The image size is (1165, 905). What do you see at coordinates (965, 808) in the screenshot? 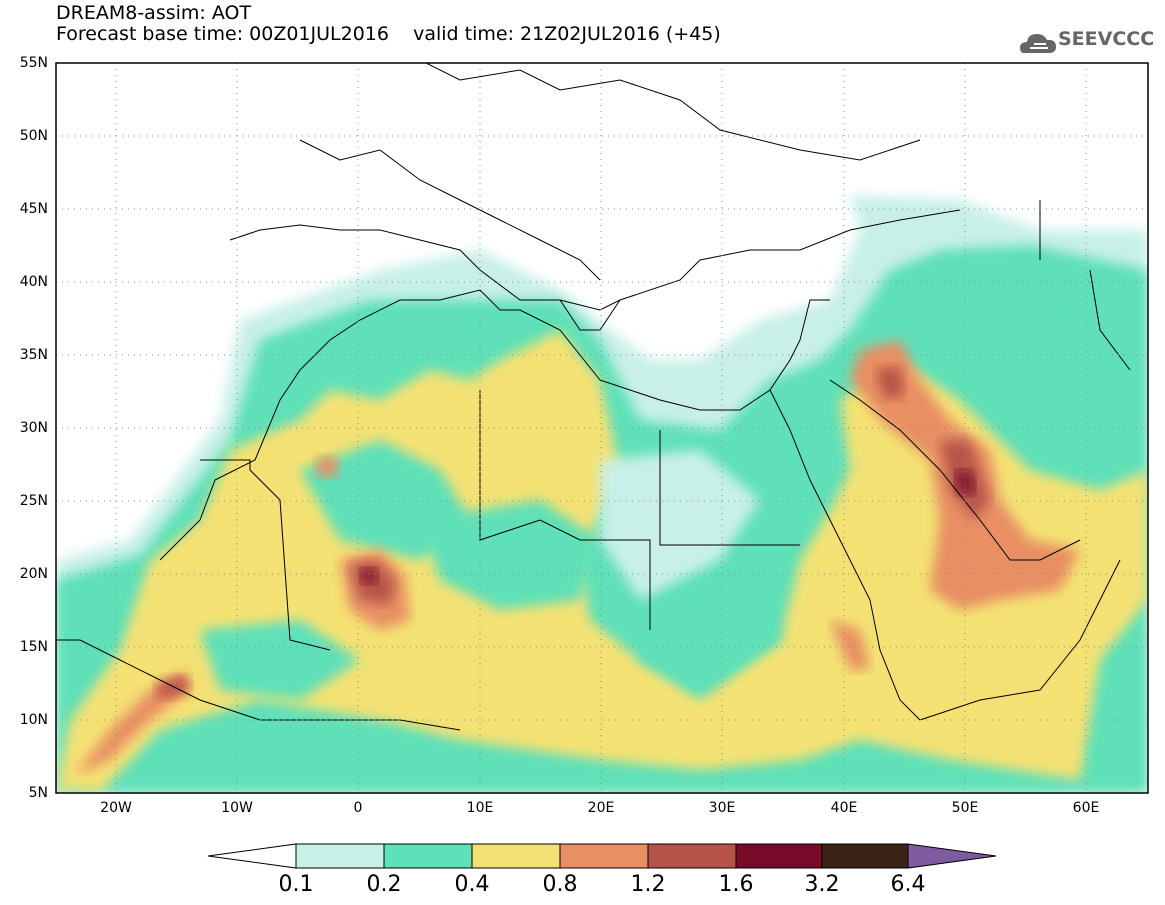
I see `lon-label: 50E` at bounding box center [965, 808].